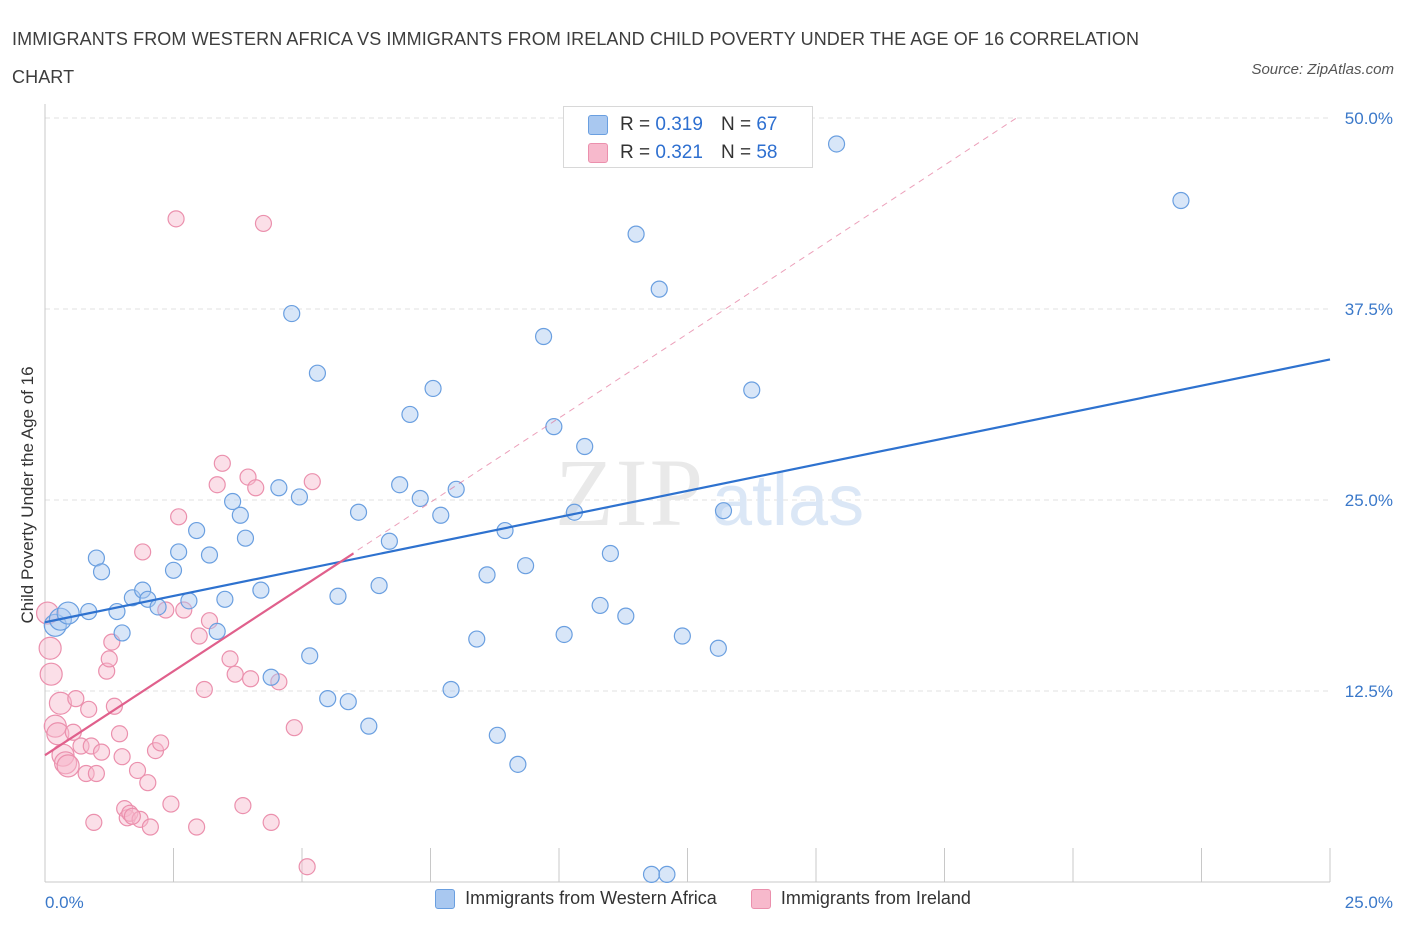 Image resolution: width=1406 pixels, height=930 pixels. I want to click on watermark-atlas: atlas, so click(788, 501).